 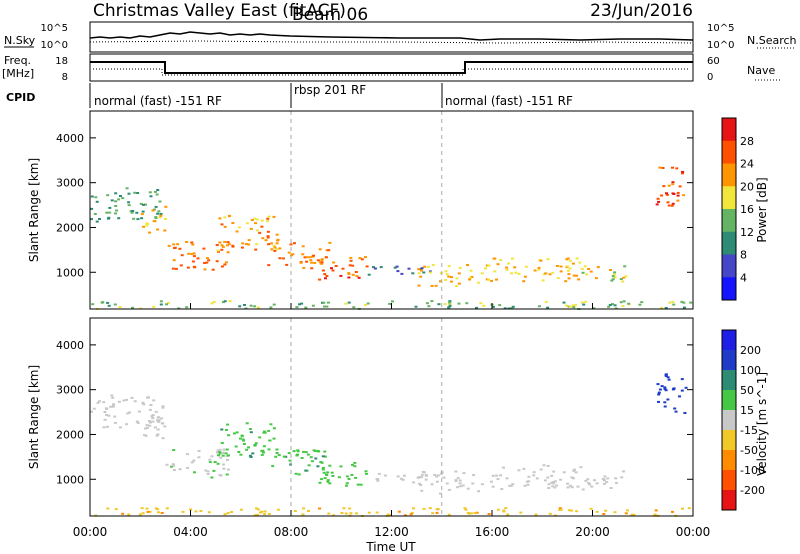 I want to click on power-ytick-label-1: 2000, so click(x=70, y=227).